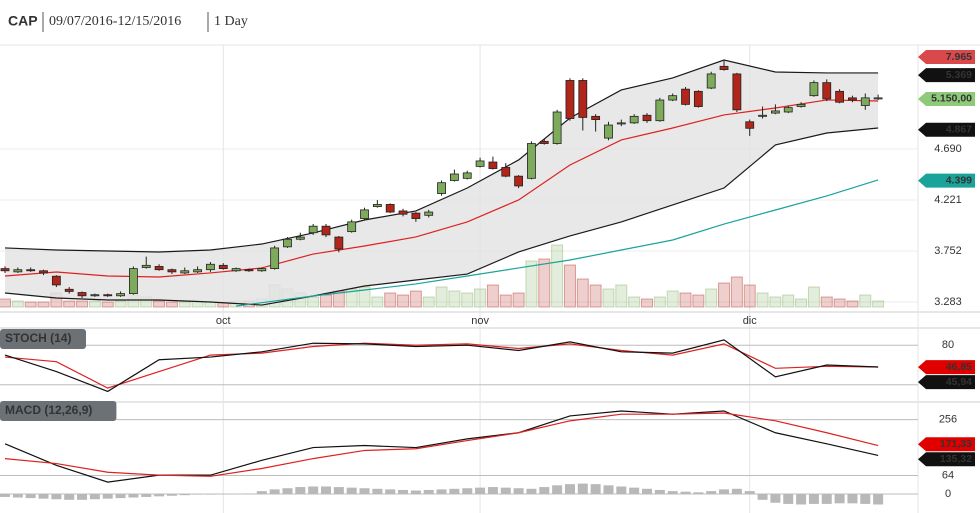 The width and height of the screenshot is (980, 513). I want to click on date-range: 09/07/2016-12/15/2016, so click(115, 21).